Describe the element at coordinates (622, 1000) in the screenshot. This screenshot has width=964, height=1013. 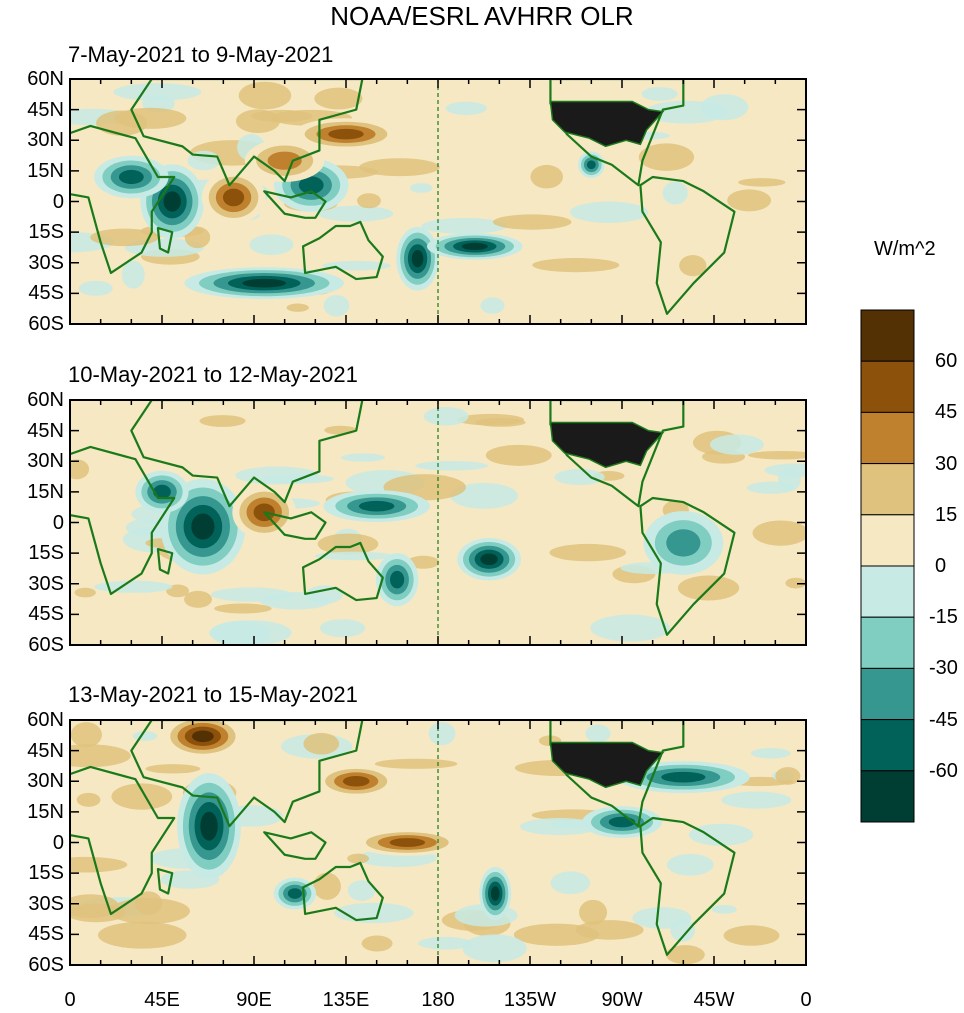
I see `lon-tick-label: 90W` at that location.